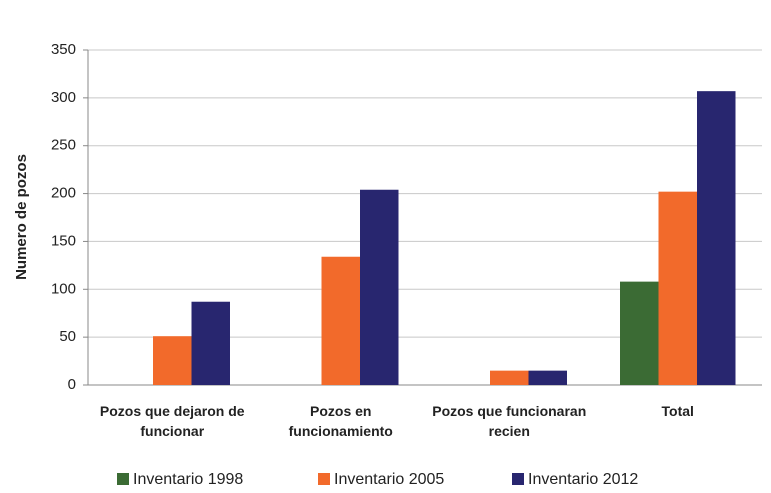 This screenshot has height=493, width=771. What do you see at coordinates (63, 193) in the screenshot?
I see `y-tick-label: 200` at bounding box center [63, 193].